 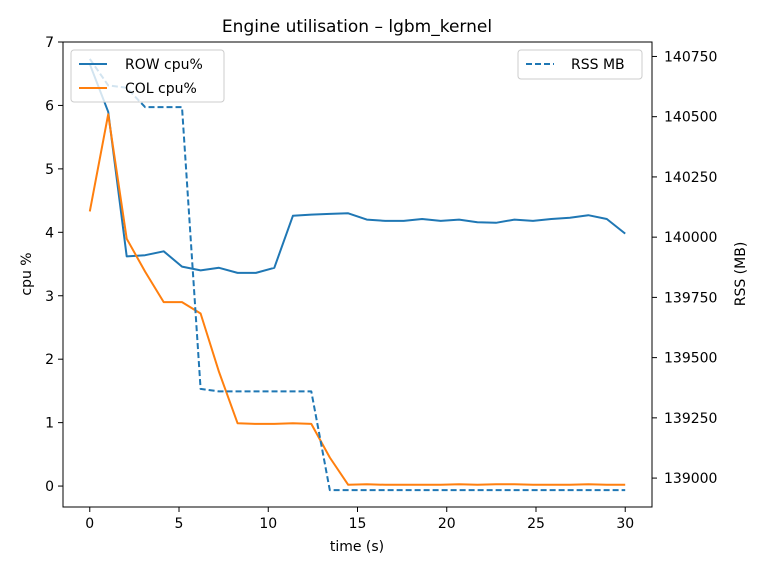 I want to click on y2-tick-label: 140250, so click(x=690, y=178).